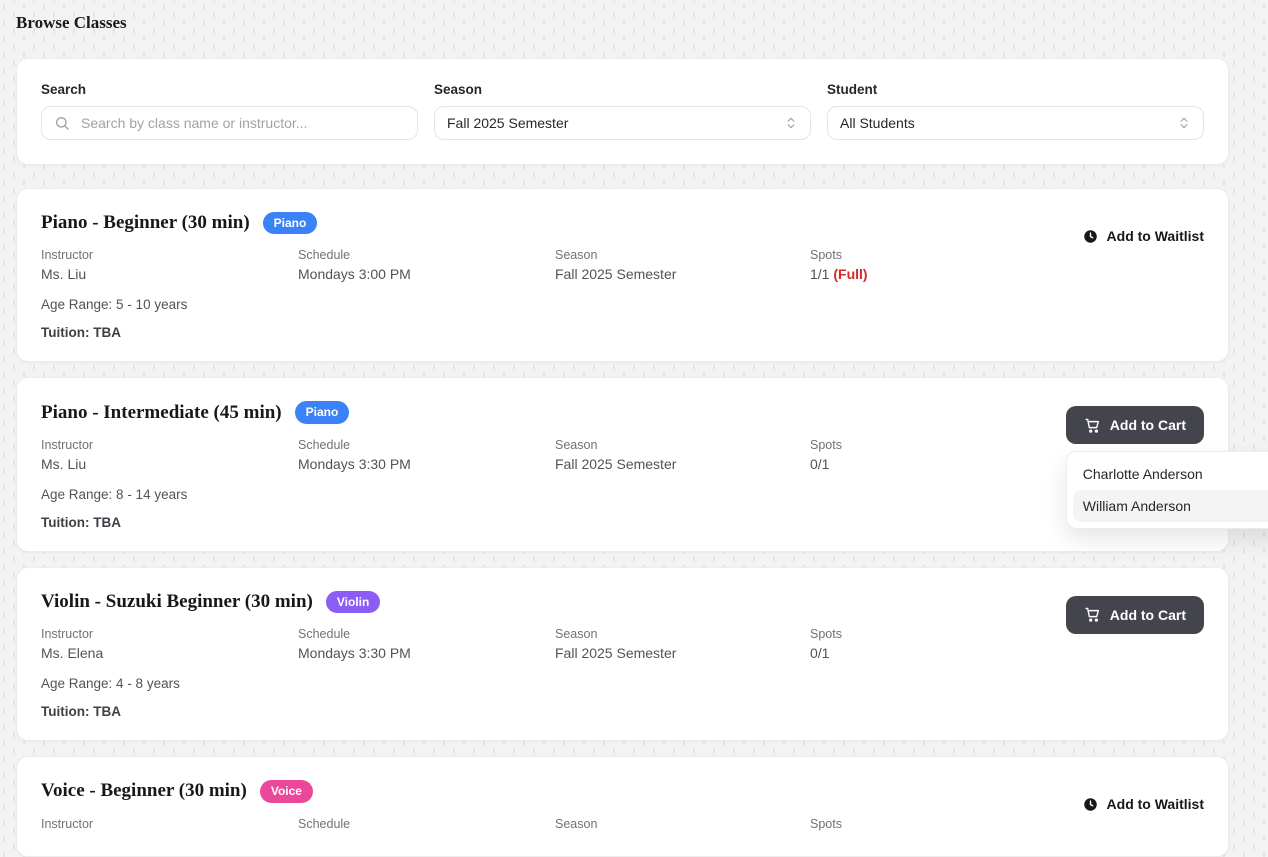  What do you see at coordinates (850, 274) in the screenshot?
I see `spots-full-note: (Full)` at bounding box center [850, 274].